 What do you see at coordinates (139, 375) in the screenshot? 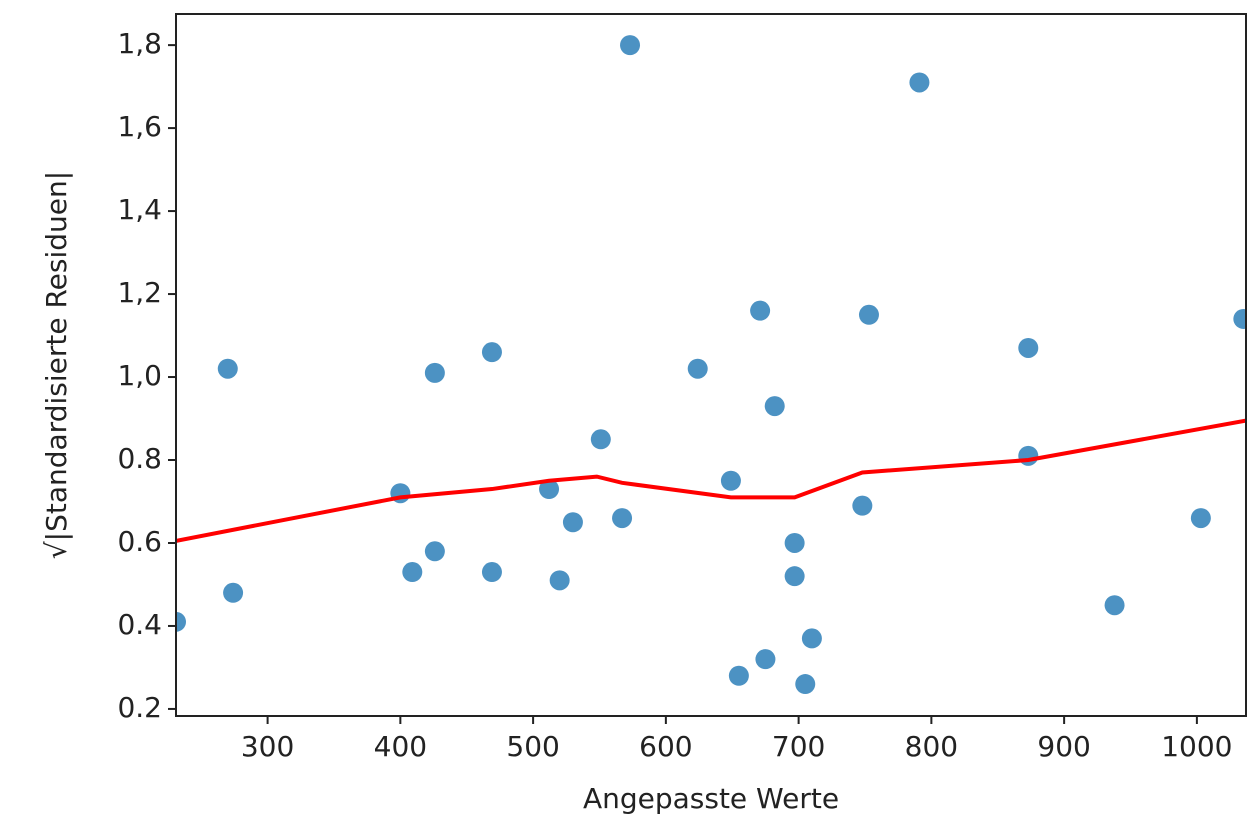
I see `y-tick-label: 1,0` at bounding box center [139, 375].